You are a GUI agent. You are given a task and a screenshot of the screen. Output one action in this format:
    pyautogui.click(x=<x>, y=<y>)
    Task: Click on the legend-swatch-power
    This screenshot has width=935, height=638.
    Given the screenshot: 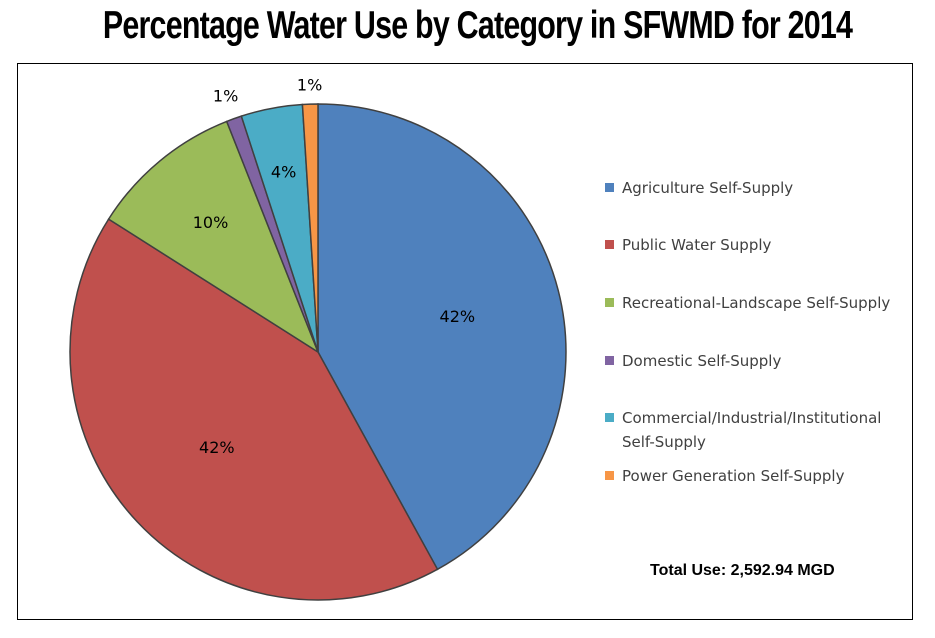 What is the action you would take?
    pyautogui.click(x=609, y=475)
    